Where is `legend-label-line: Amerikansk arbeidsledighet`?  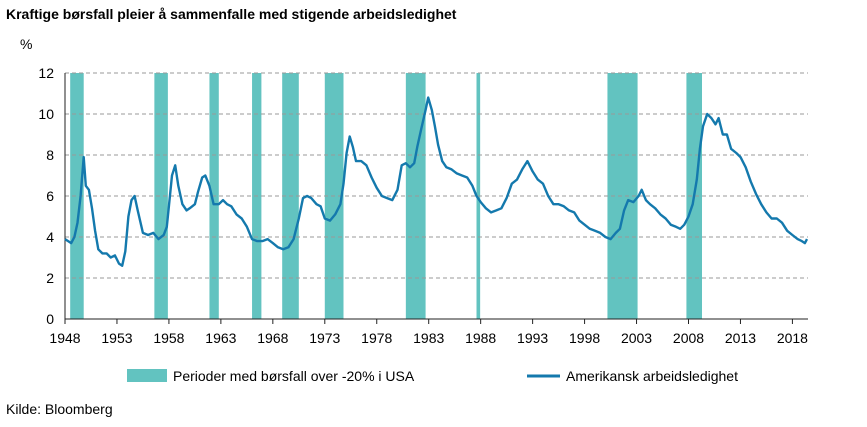
legend-label-line: Amerikansk arbeidsledighet is located at coordinates (652, 376).